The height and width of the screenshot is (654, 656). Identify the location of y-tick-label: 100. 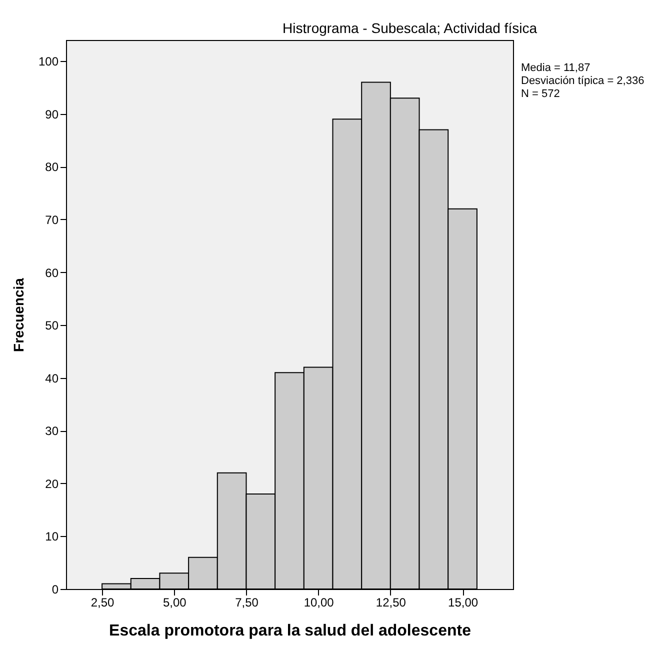
(48, 61).